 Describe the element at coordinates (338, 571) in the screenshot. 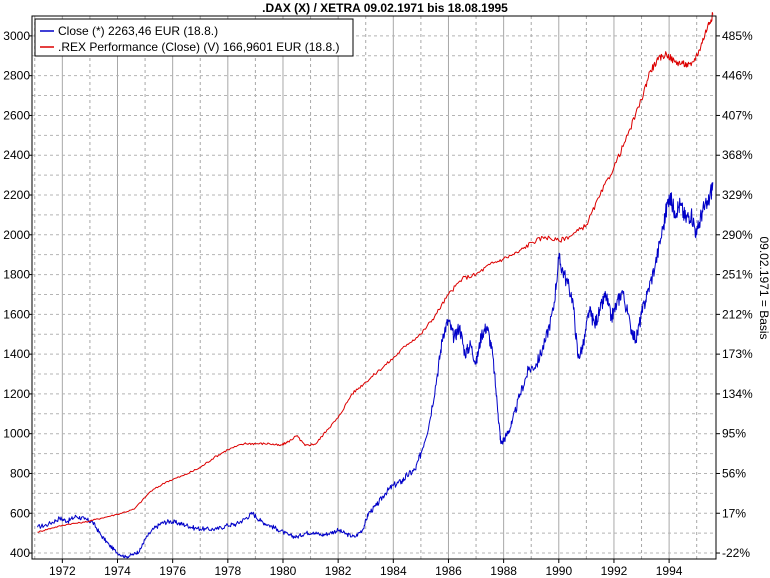

I see `x-tick-label: 1982` at that location.